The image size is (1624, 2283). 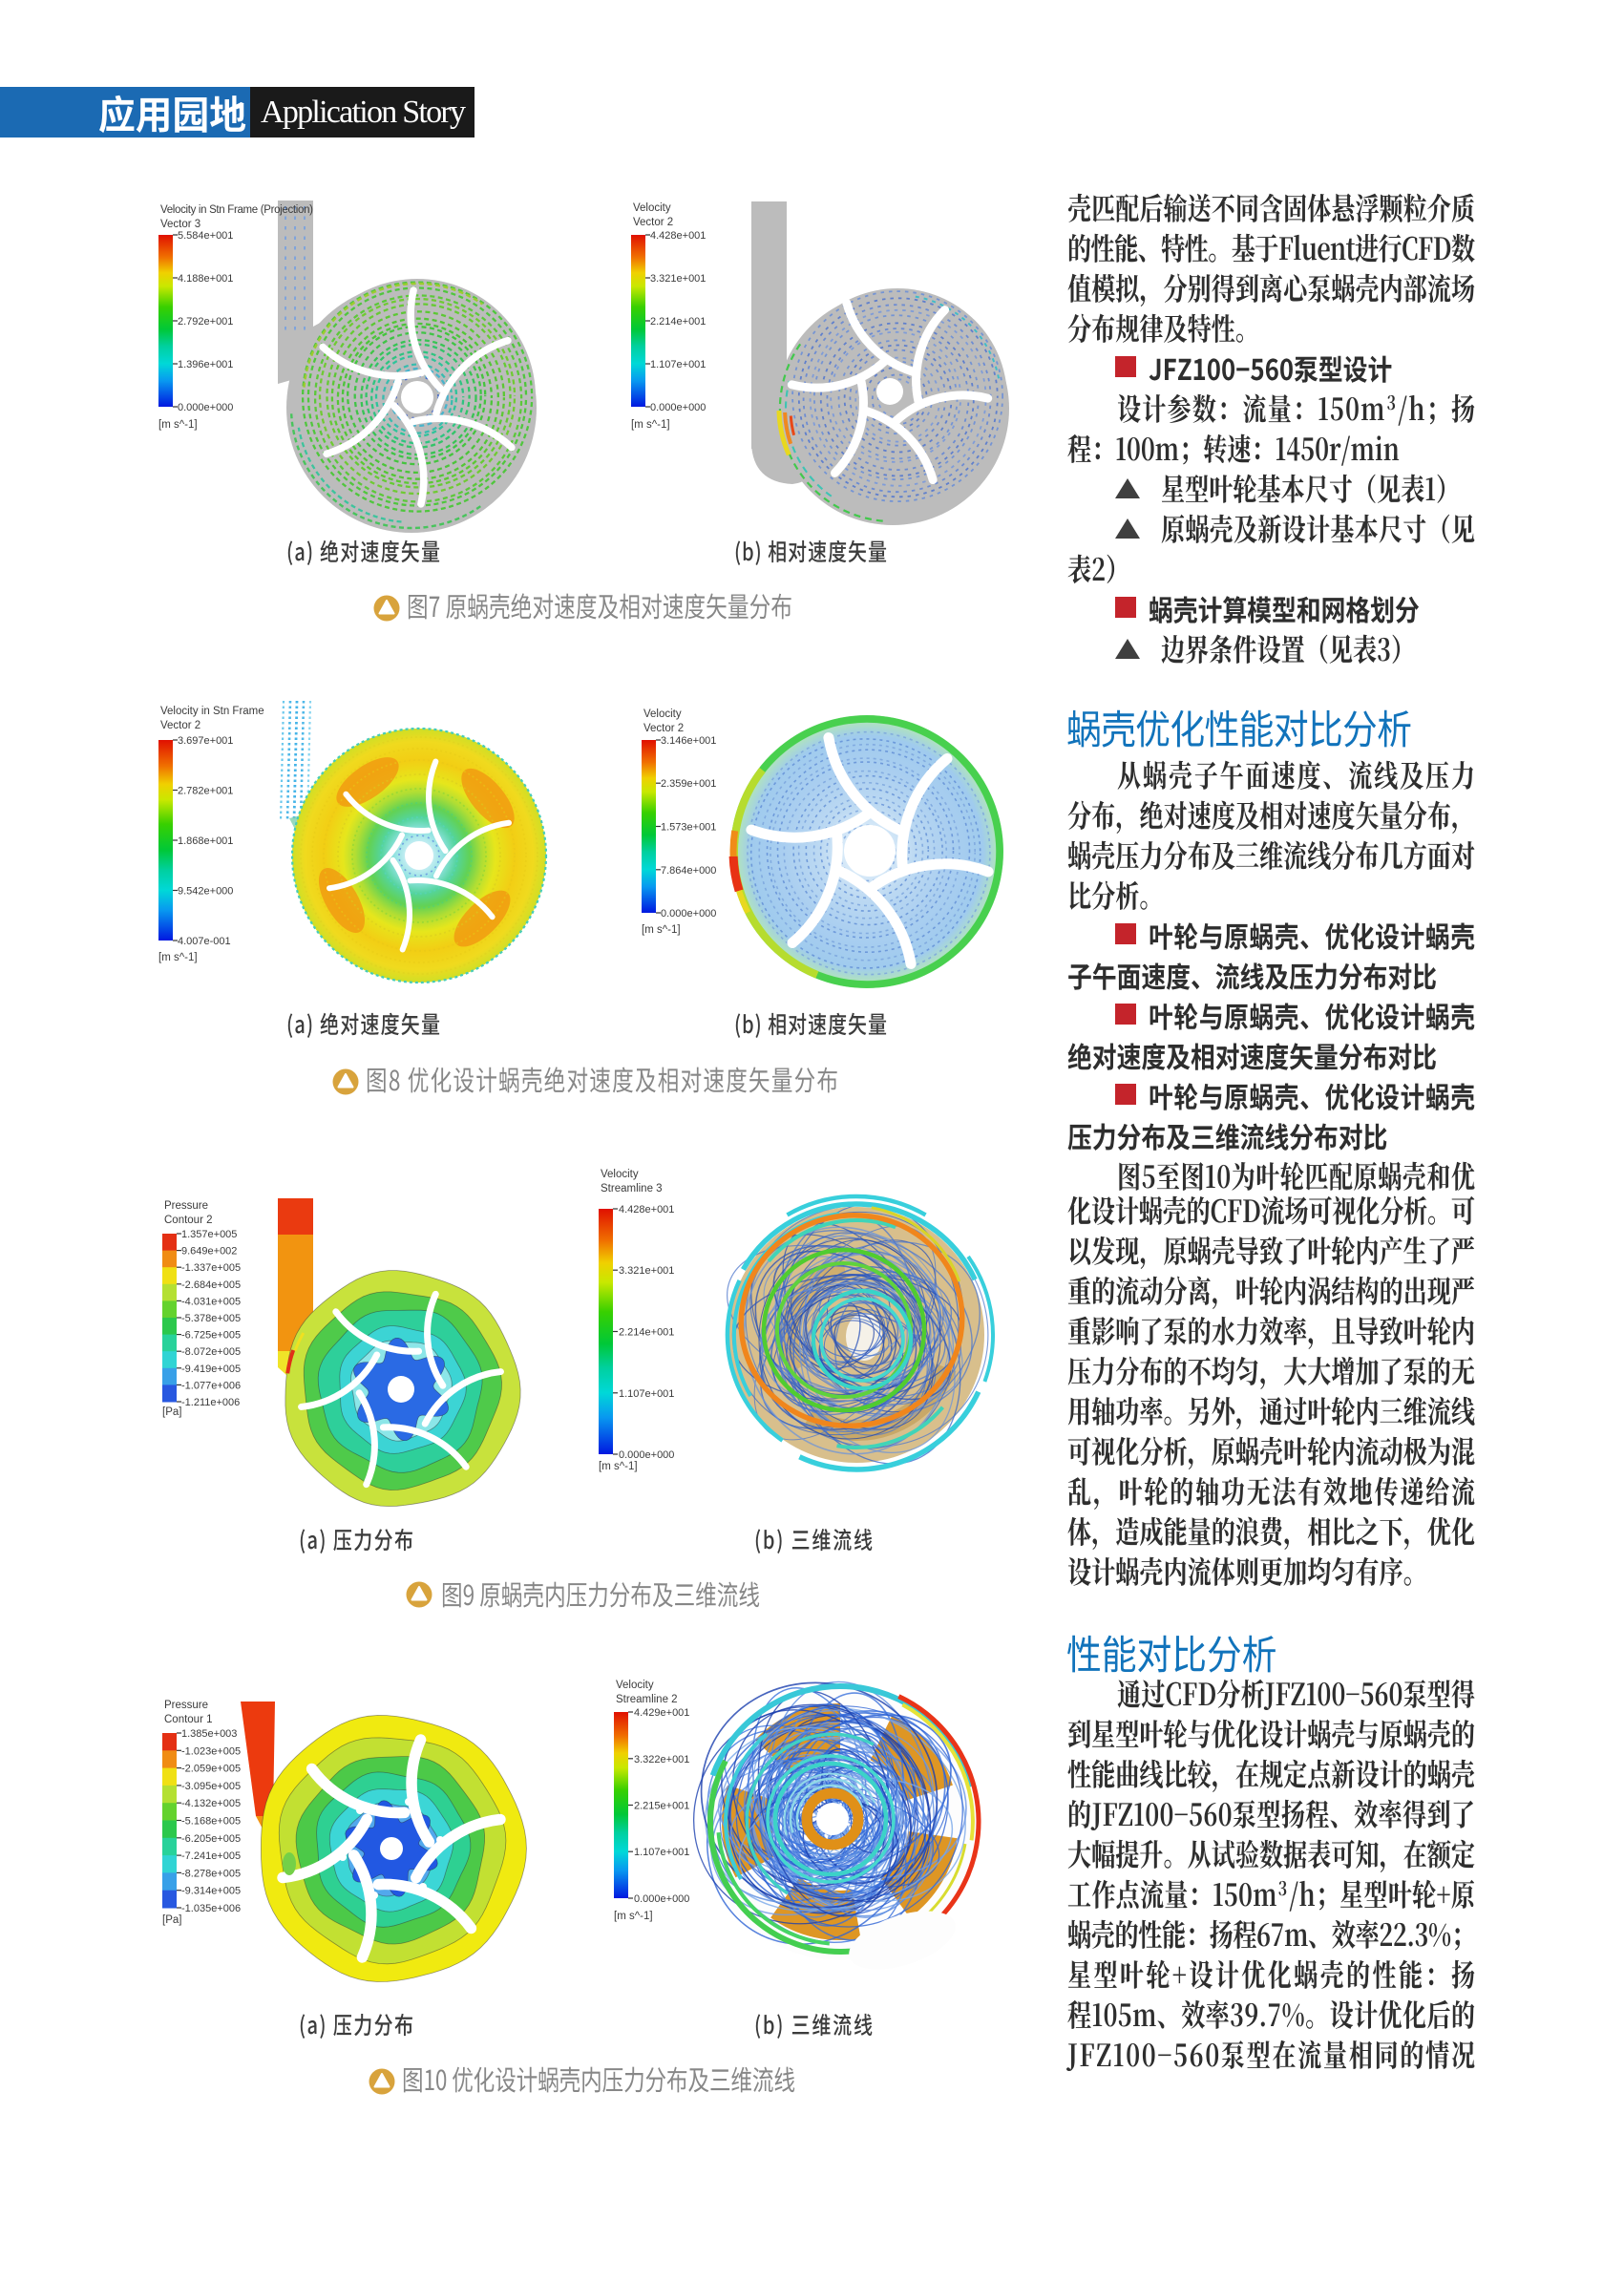 What do you see at coordinates (209, 1234) in the screenshot?
I see `svg-text: 1.357e+005` at bounding box center [209, 1234].